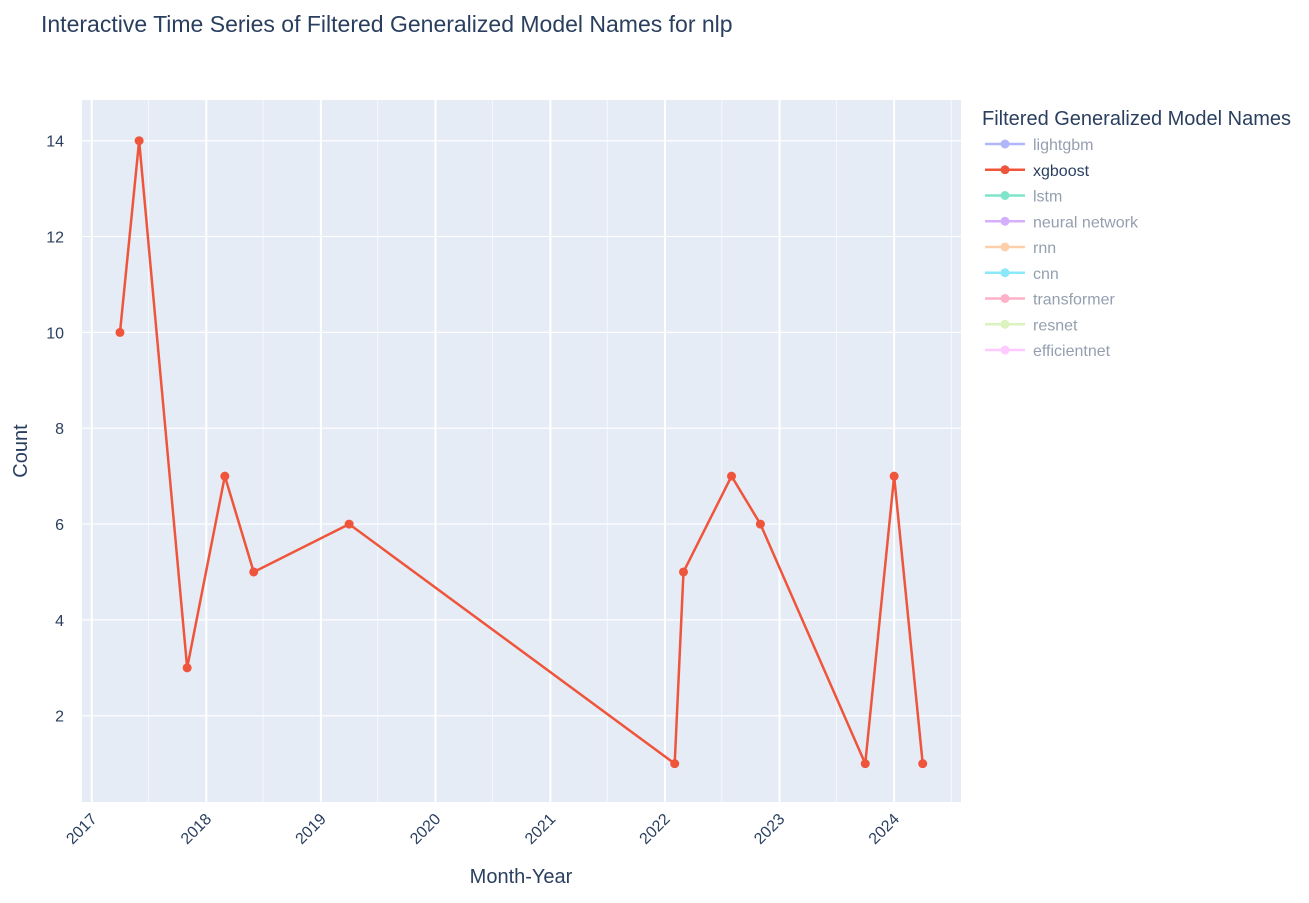 Image resolution: width=1309 pixels, height=903 pixels. Describe the element at coordinates (1022, 274) in the screenshot. I see `legend-item-cnn: cnn` at that location.